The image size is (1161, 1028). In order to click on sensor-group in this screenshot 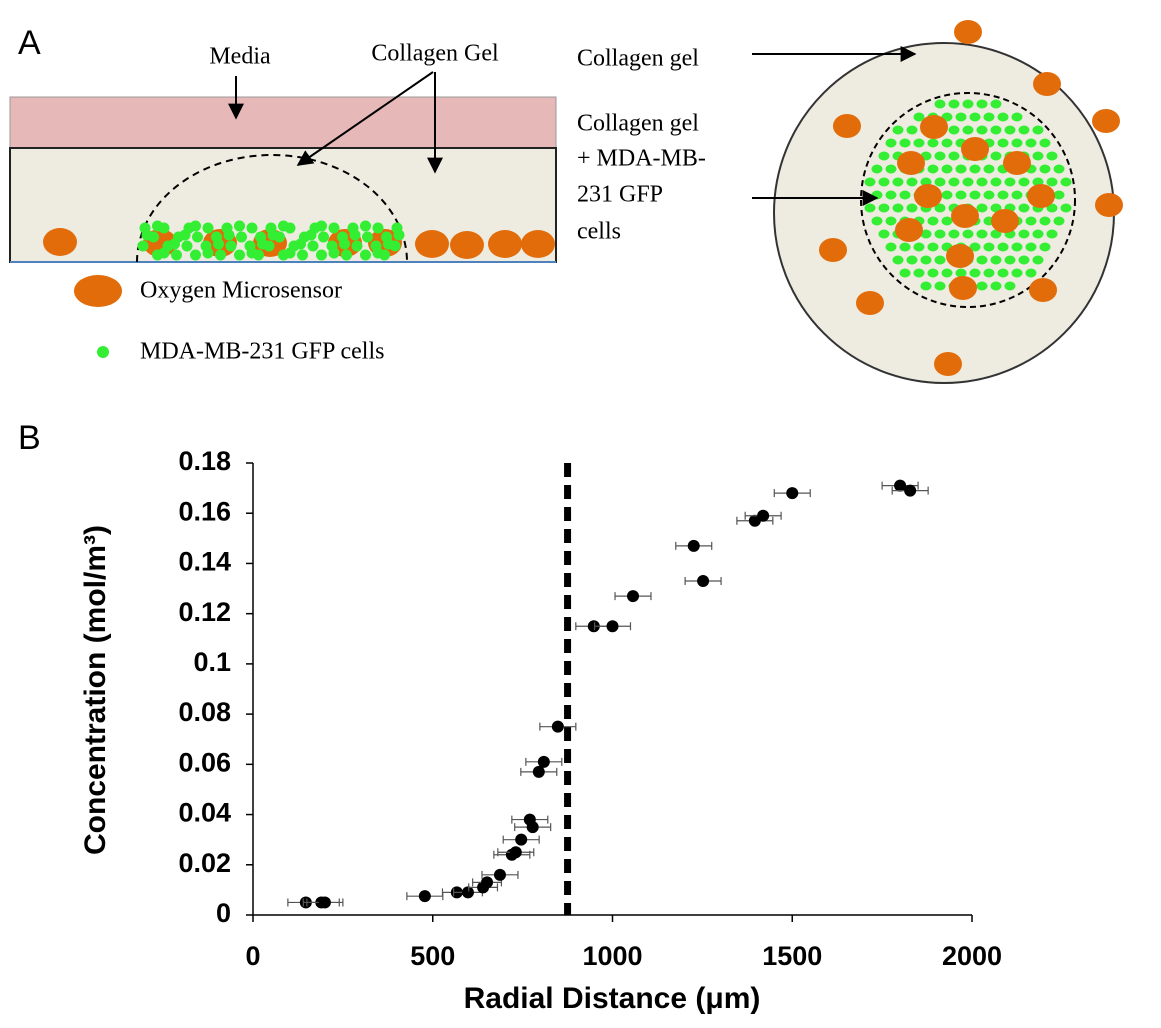, I will do `click(971, 198)`.